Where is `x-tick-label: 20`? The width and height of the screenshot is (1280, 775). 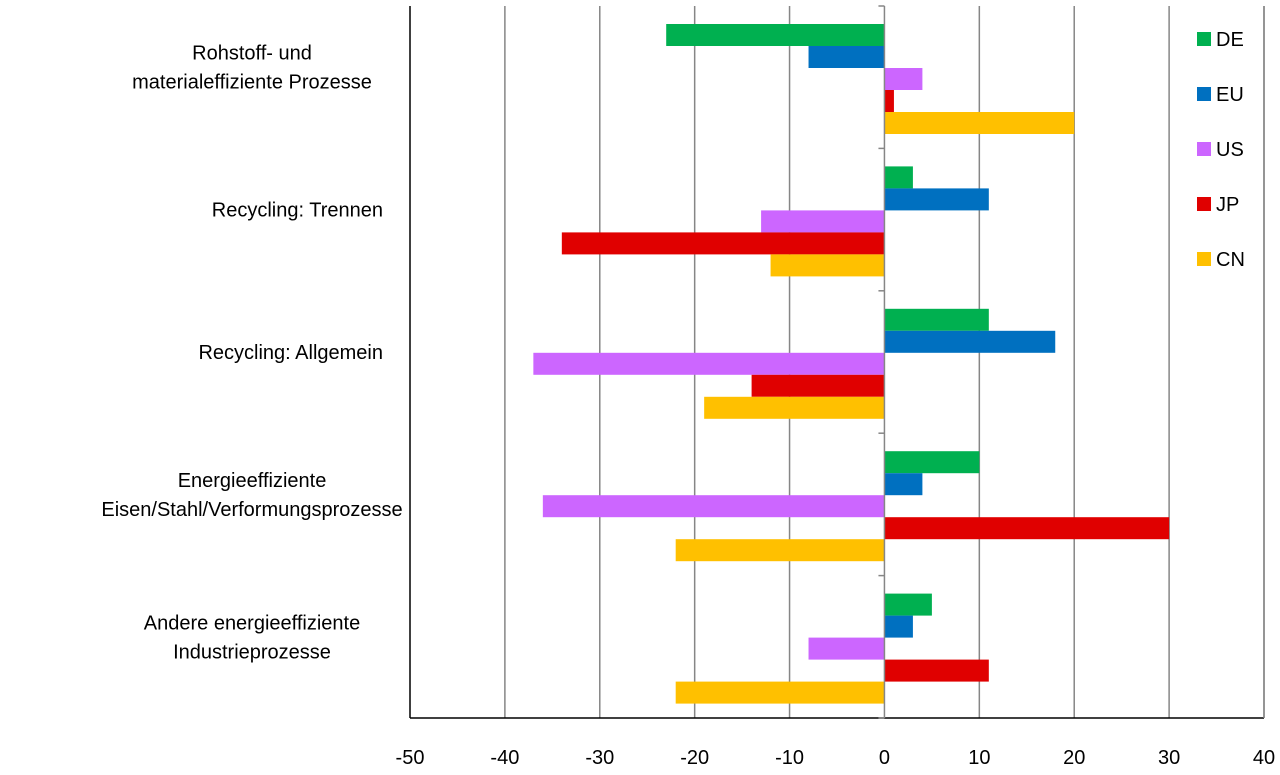
x-tick-label: 20 is located at coordinates (1074, 758).